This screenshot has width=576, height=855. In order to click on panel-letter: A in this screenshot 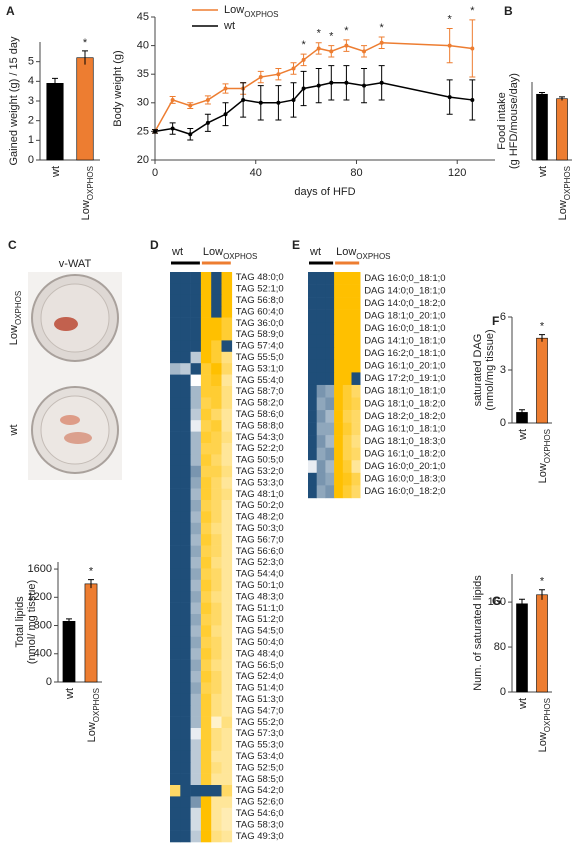, I will do `click(10, 11)`.